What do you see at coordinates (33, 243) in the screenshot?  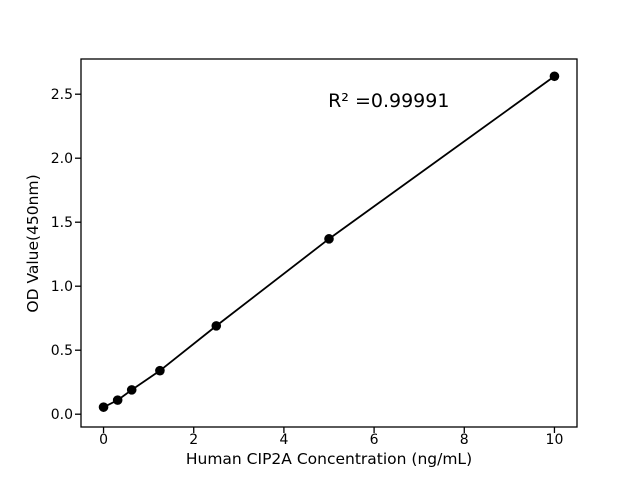 I see `y-axis-label: OD Value(450nm)` at bounding box center [33, 243].